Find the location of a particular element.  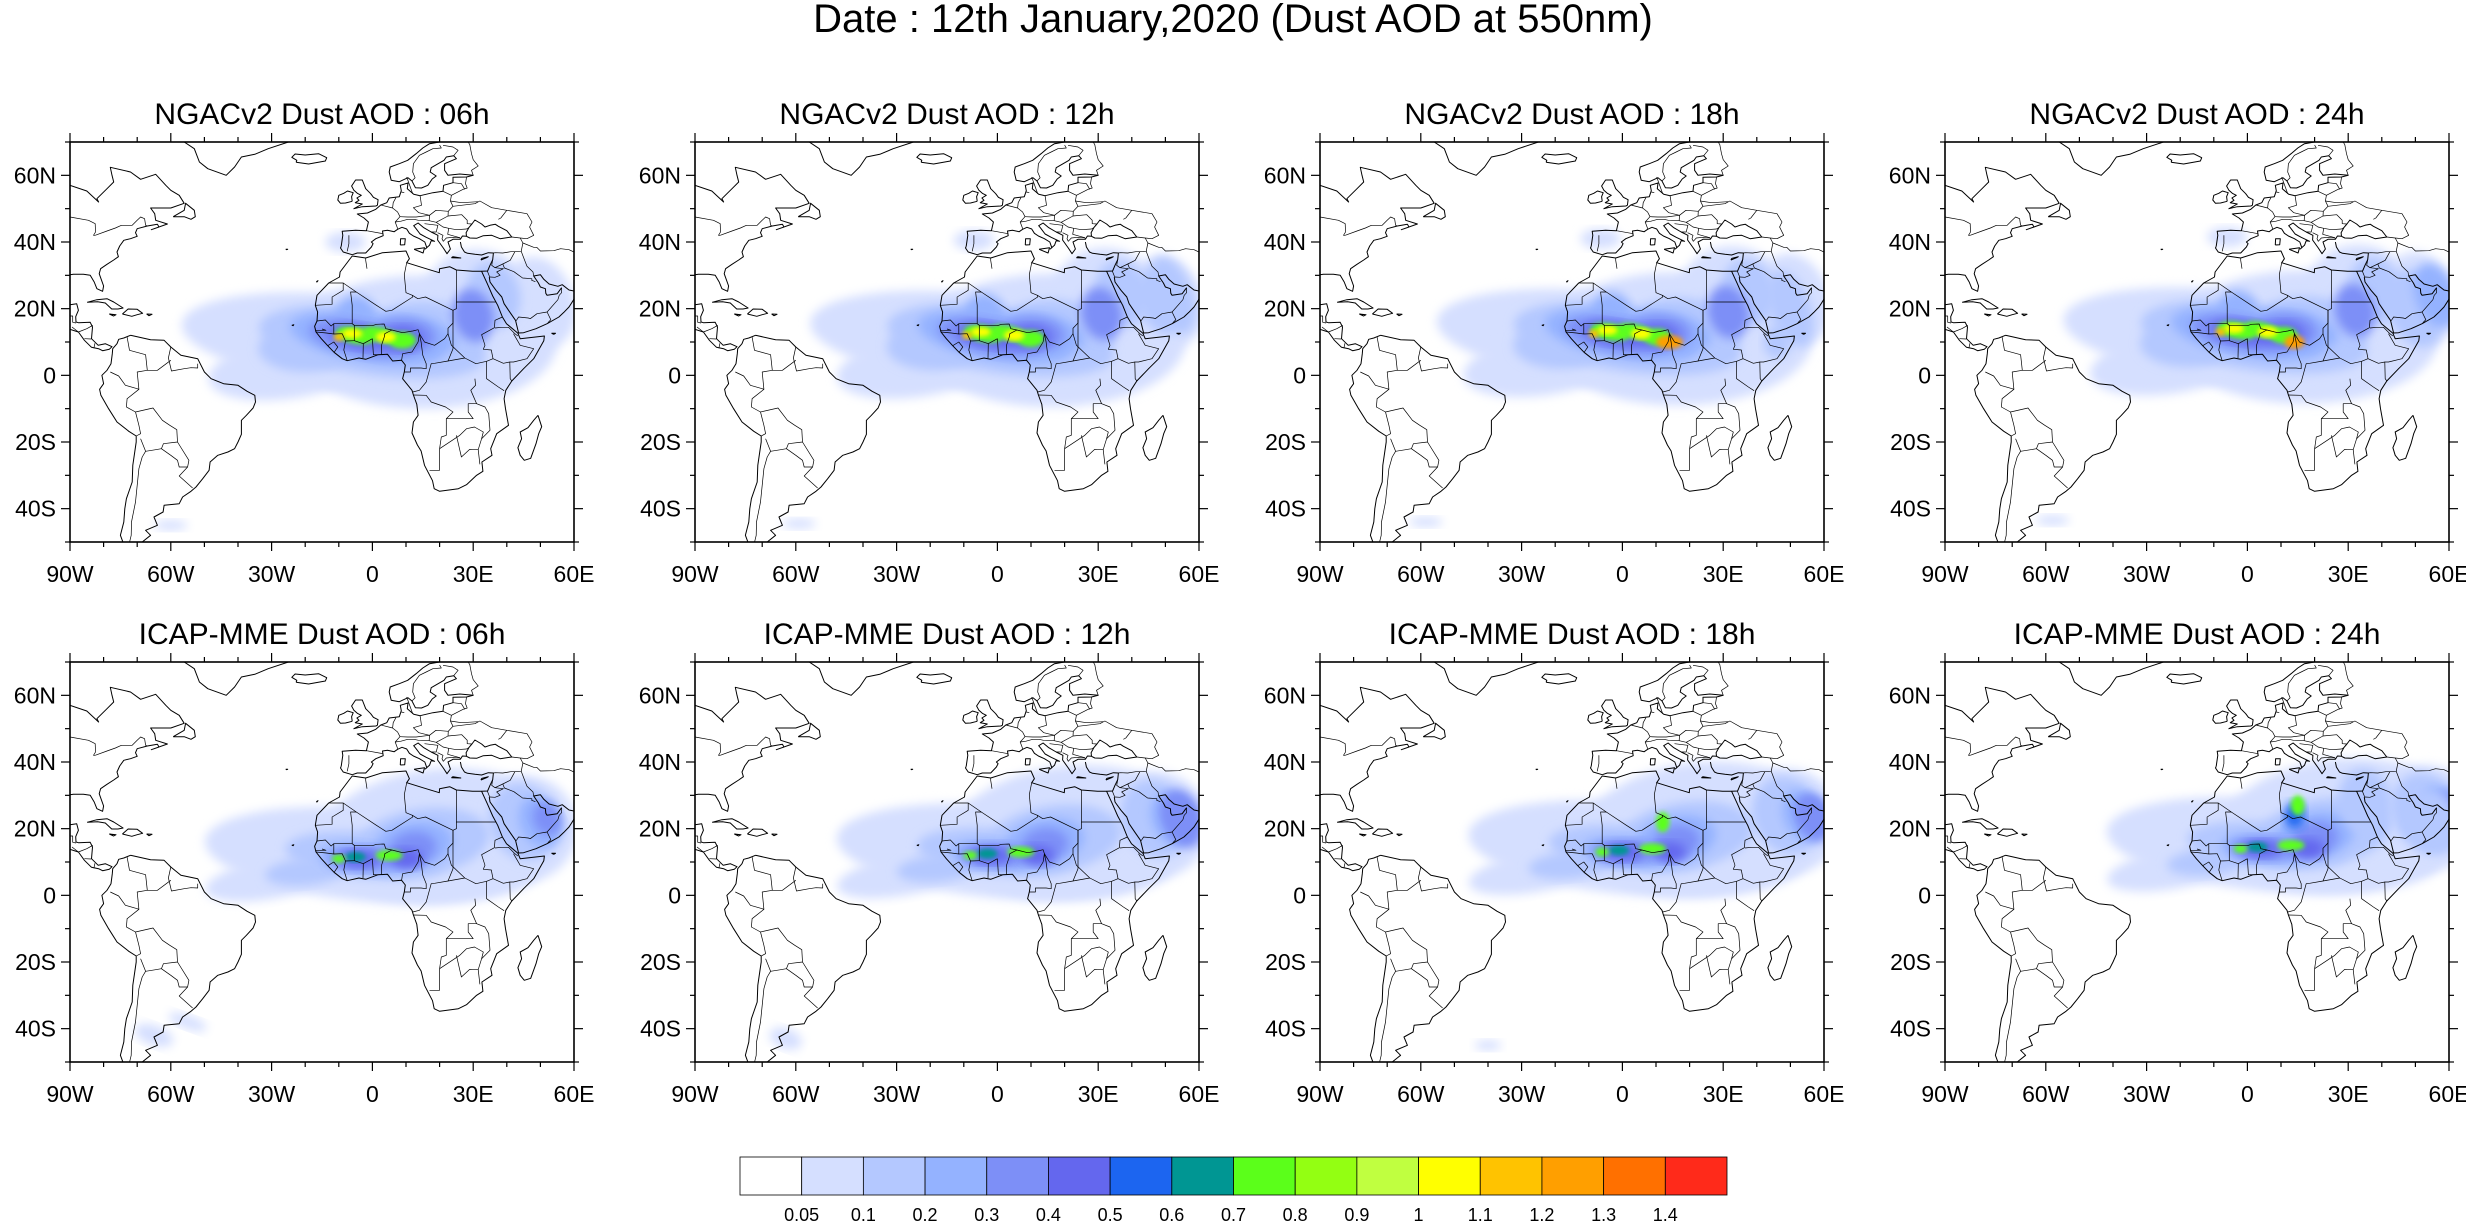

panel-title: NGACv2 Dust AOD : 24h is located at coordinates (2196, 114).